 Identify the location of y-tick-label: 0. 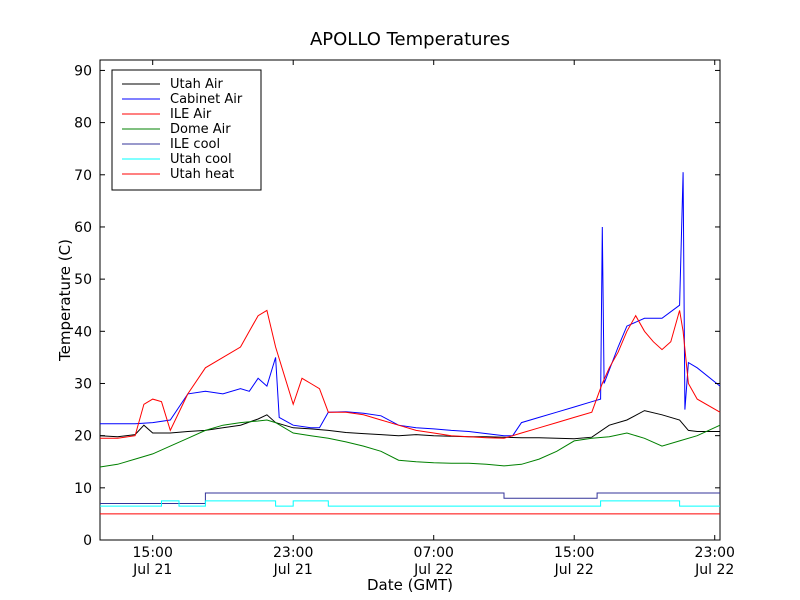
(87, 541).